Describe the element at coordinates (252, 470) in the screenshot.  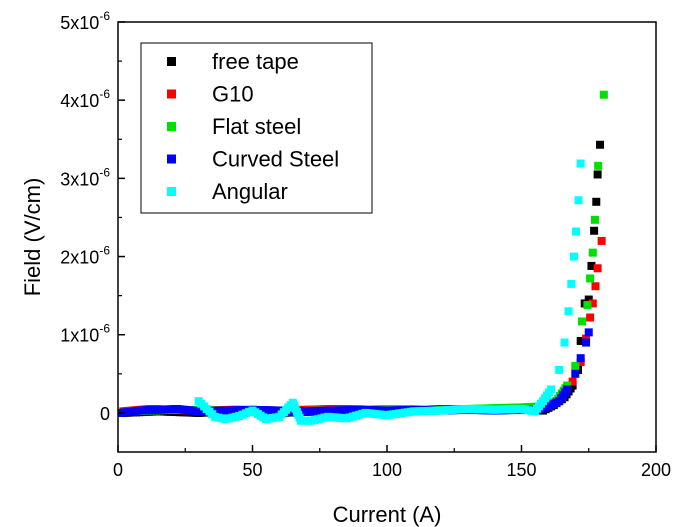
I see `x-tick-label: 50` at that location.